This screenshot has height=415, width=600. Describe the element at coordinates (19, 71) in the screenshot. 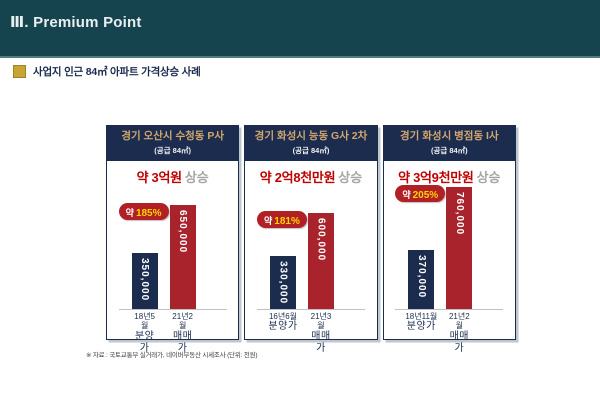

I see `gold-square-bullet-icon` at that location.